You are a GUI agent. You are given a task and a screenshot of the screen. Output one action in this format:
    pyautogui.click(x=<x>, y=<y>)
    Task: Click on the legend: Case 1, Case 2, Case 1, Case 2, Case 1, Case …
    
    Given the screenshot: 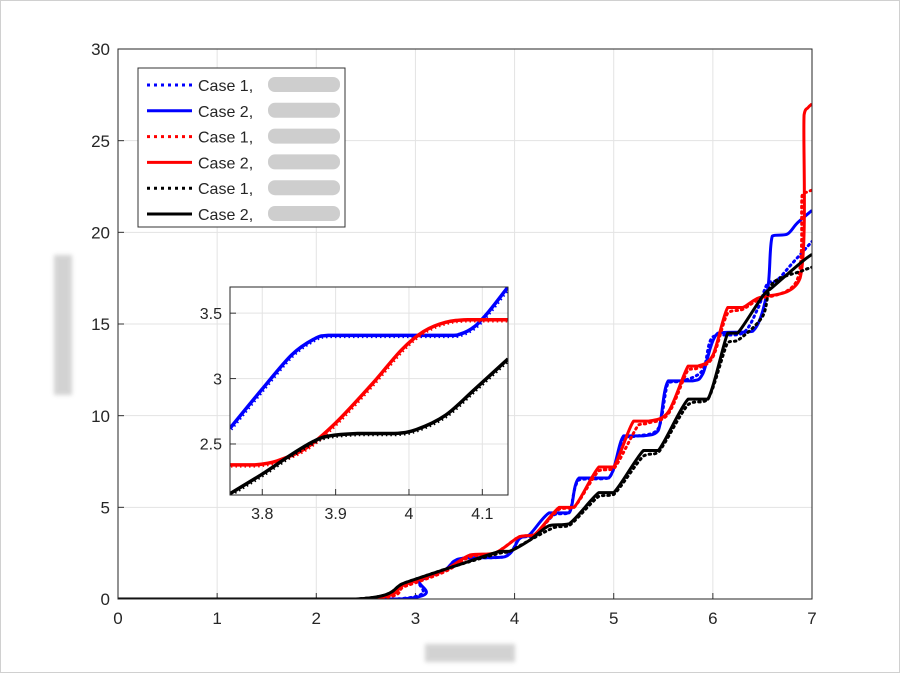 What is the action you would take?
    pyautogui.click(x=241, y=147)
    